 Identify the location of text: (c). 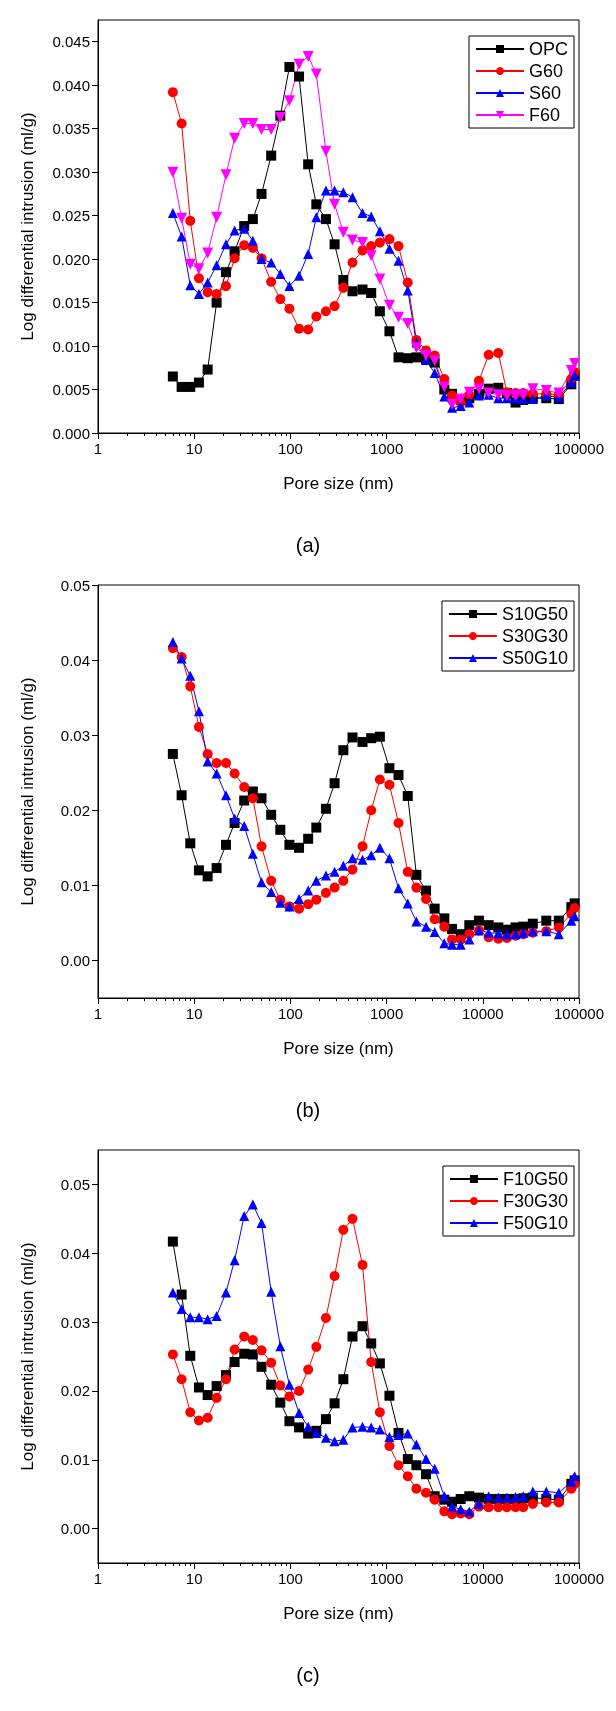
(308, 1675).